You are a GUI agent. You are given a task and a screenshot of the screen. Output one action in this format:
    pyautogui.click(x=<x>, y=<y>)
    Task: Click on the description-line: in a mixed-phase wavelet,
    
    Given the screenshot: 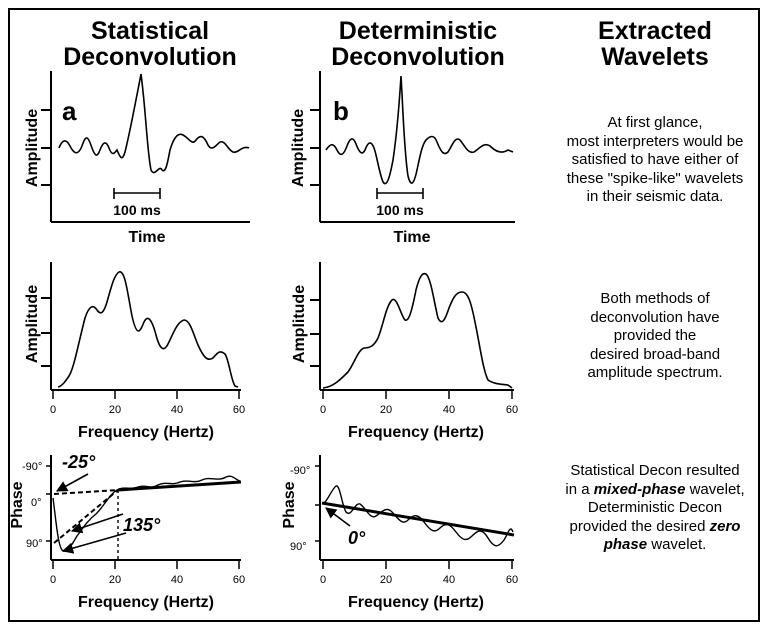 What is the action you would take?
    pyautogui.click(x=654, y=490)
    